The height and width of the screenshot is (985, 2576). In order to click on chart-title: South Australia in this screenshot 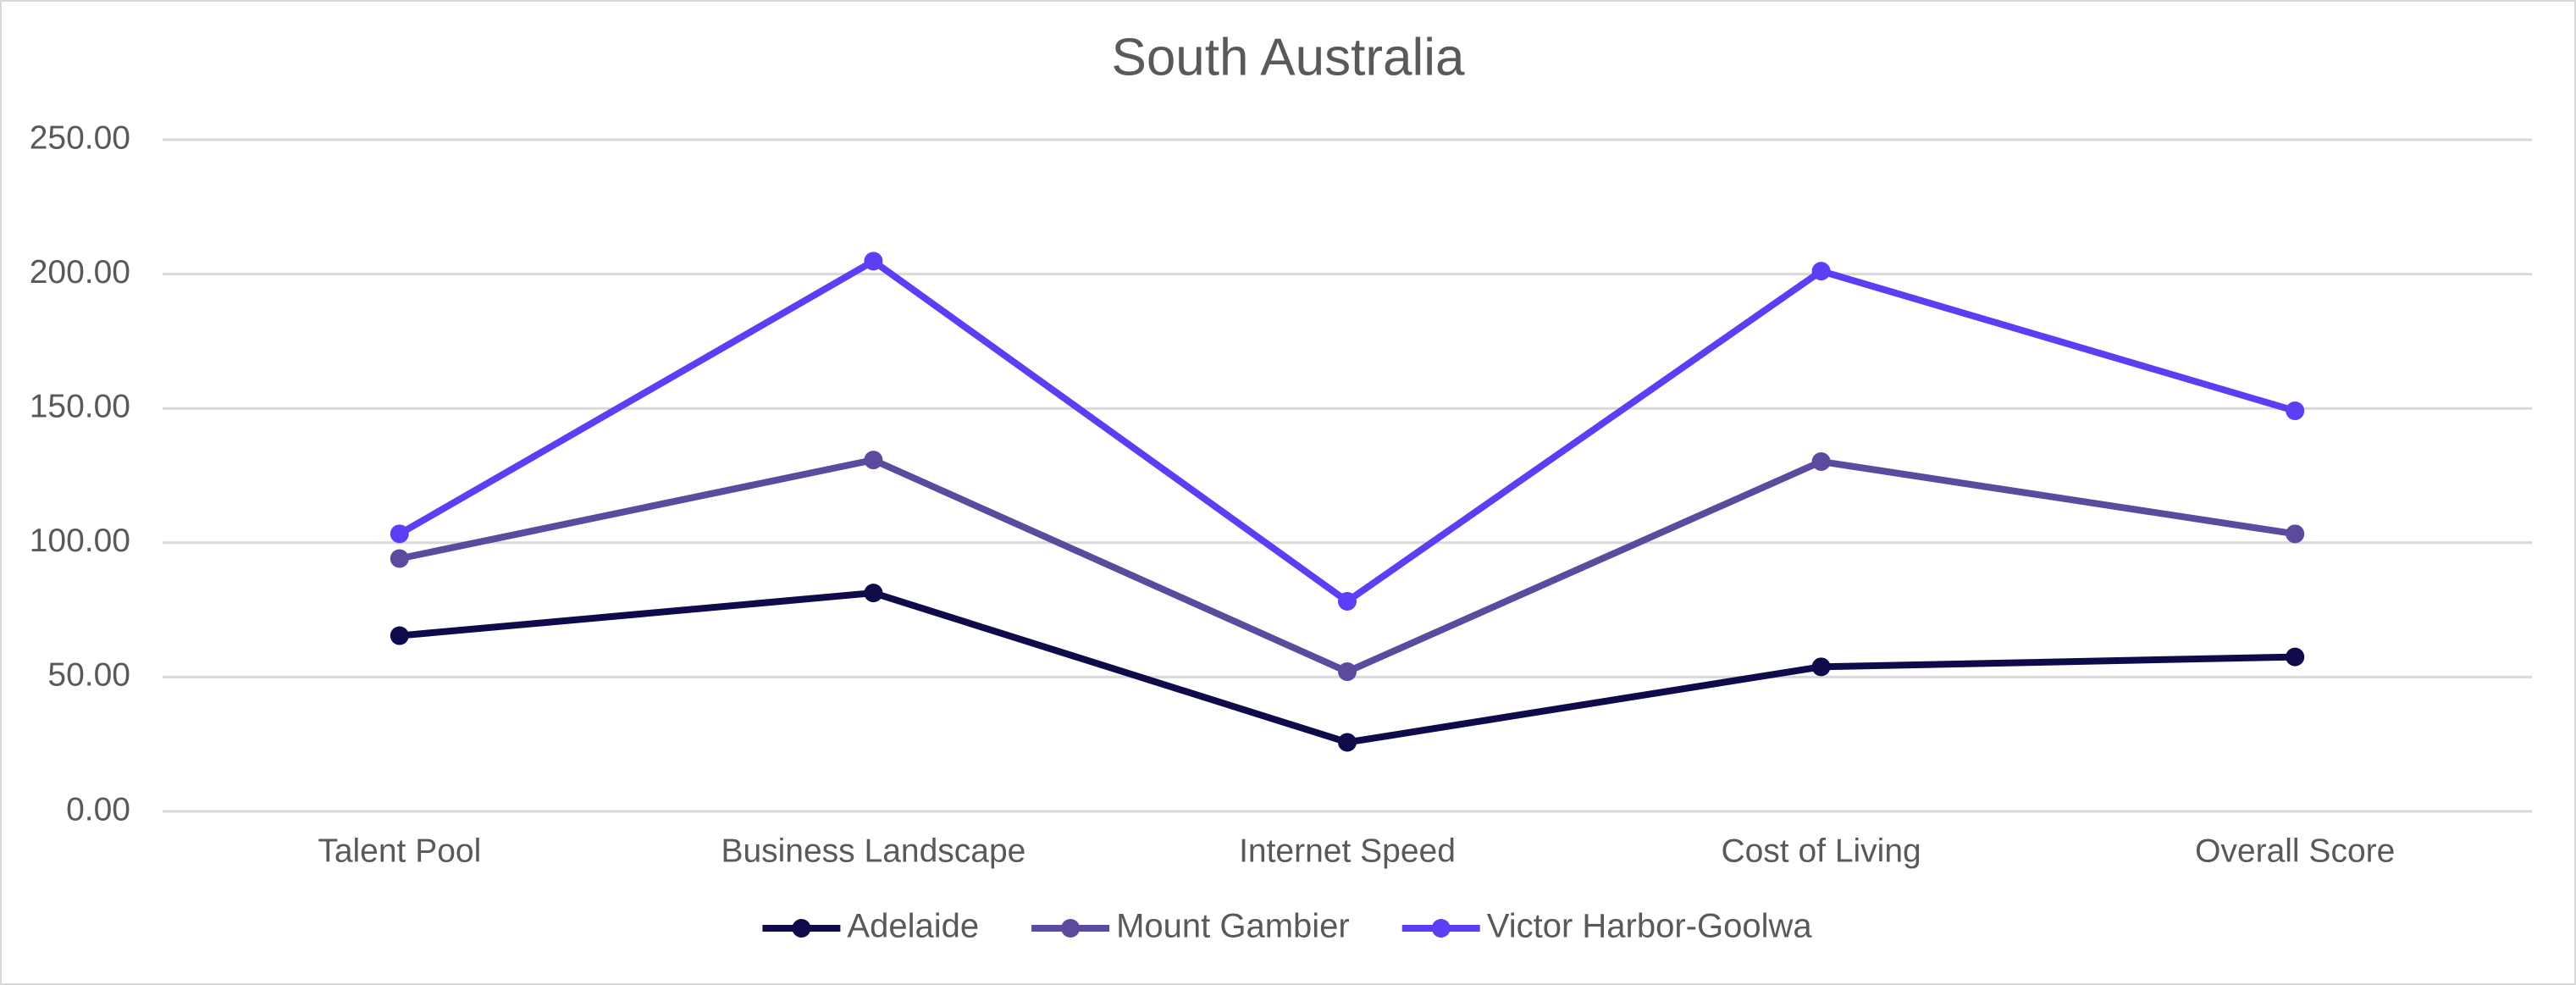, I will do `click(1288, 57)`.